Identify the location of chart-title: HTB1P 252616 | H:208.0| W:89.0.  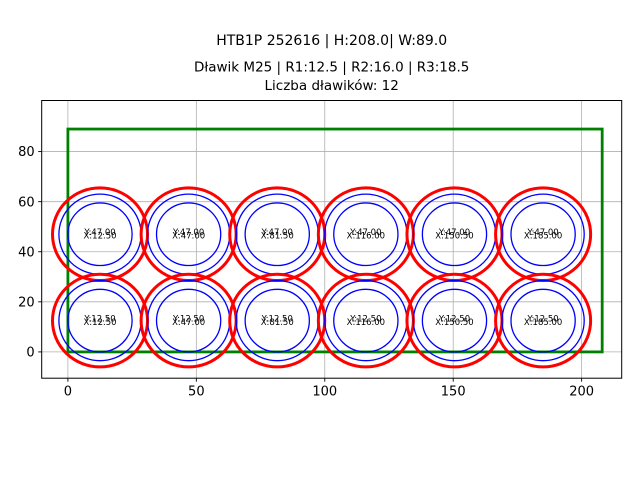
(331, 41).